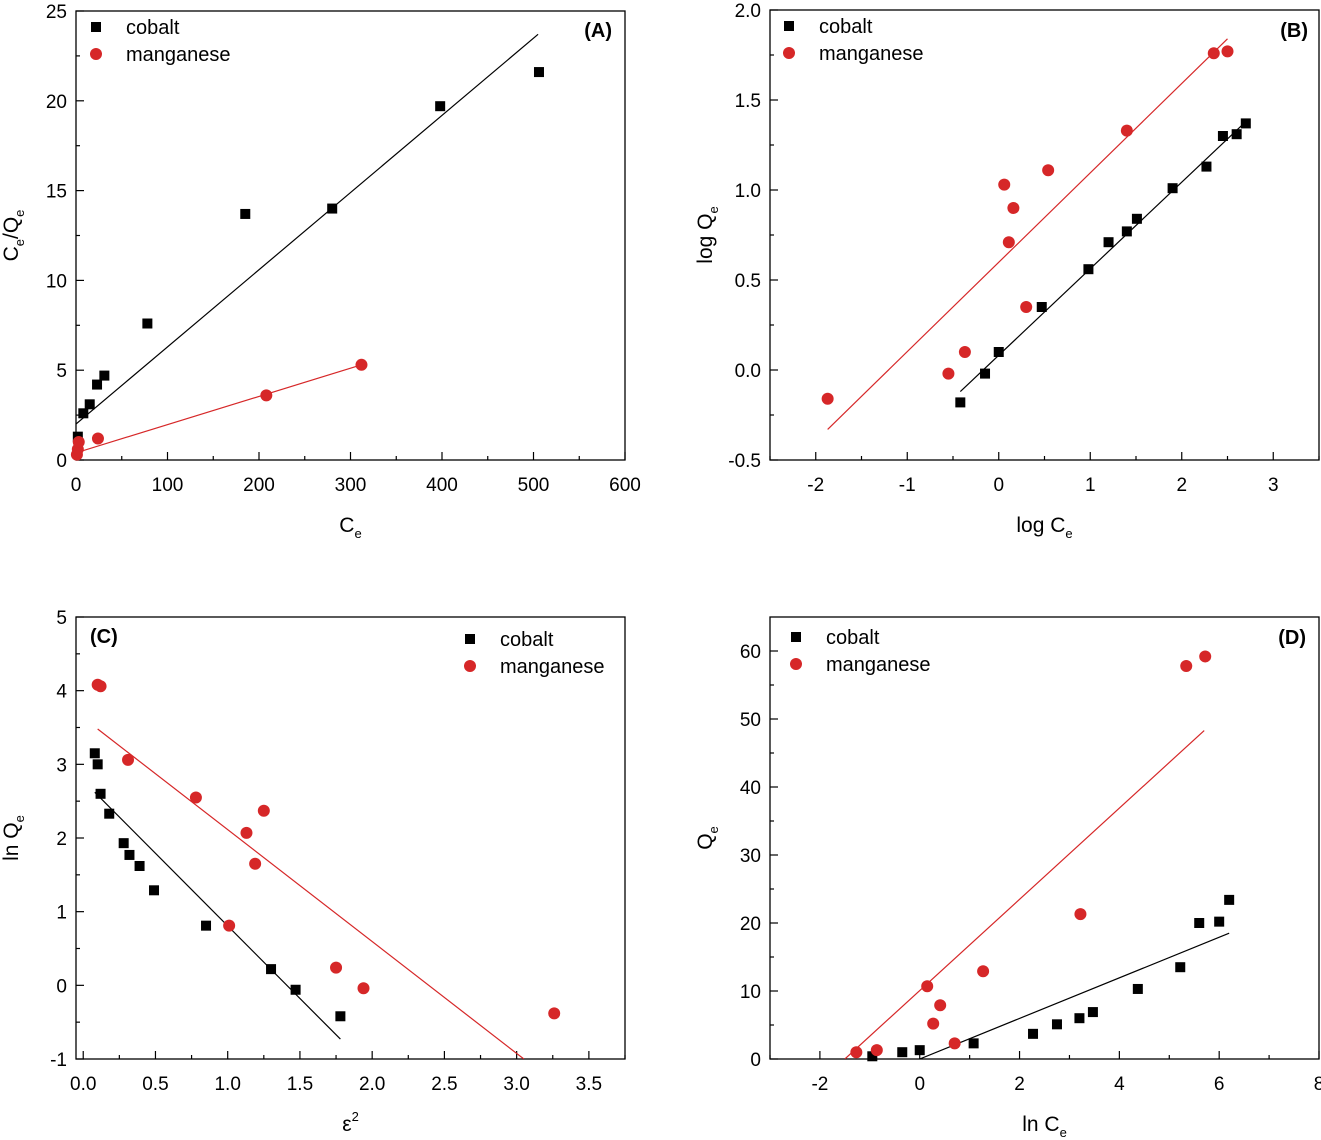  What do you see at coordinates (442, 485) in the screenshot?
I see `x-tick-label: 400` at bounding box center [442, 485].